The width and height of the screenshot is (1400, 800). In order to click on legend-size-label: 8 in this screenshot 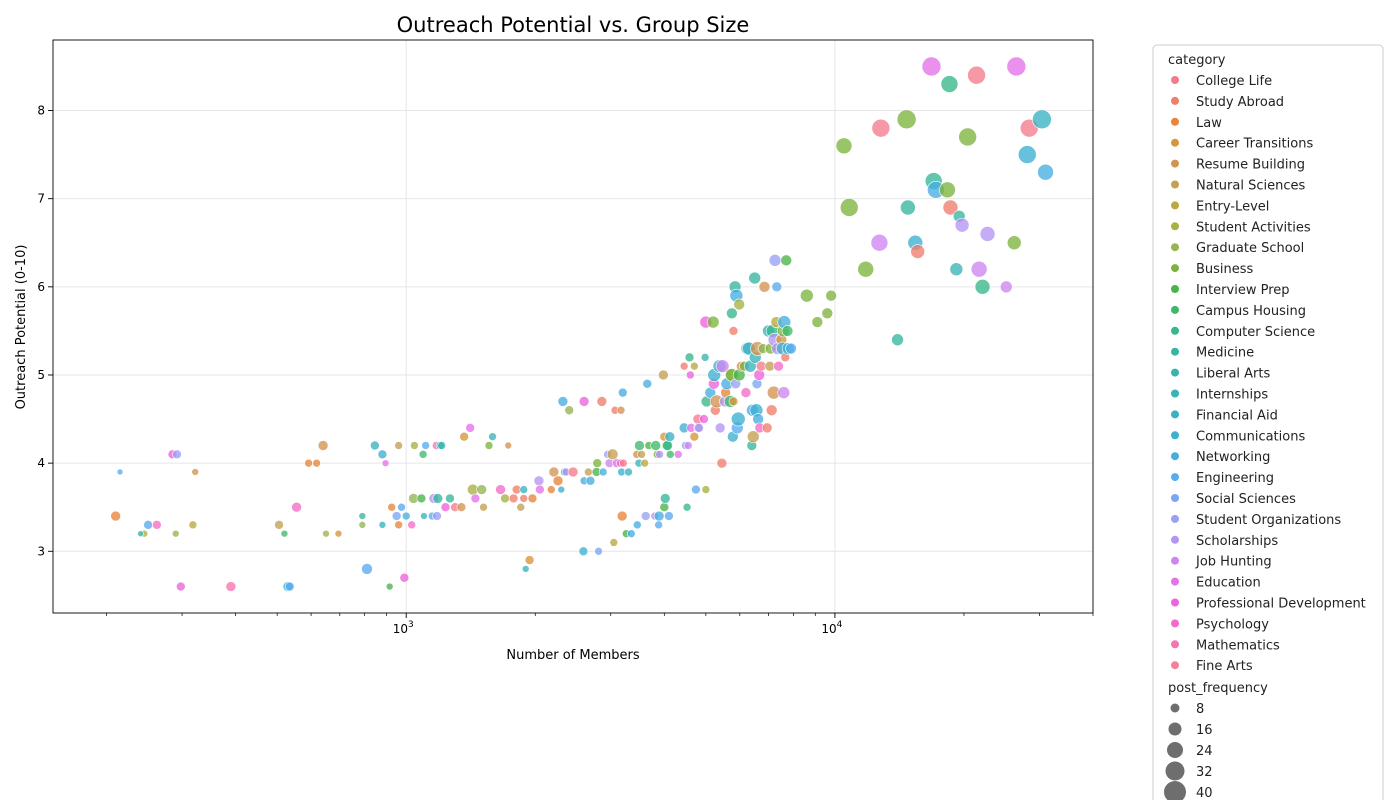, I will do `click(1200, 709)`.